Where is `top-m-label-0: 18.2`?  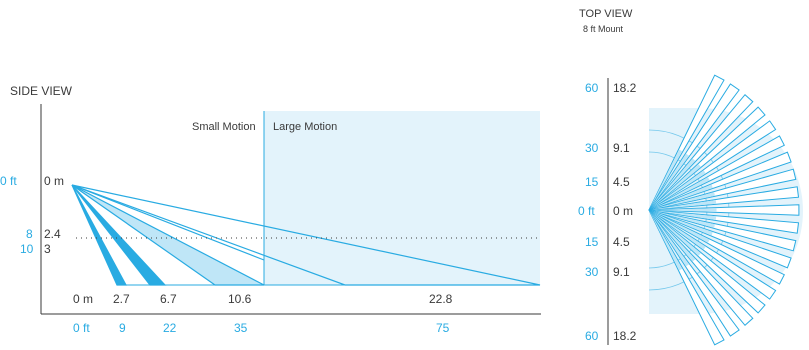 top-m-label-0: 18.2 is located at coordinates (625, 88).